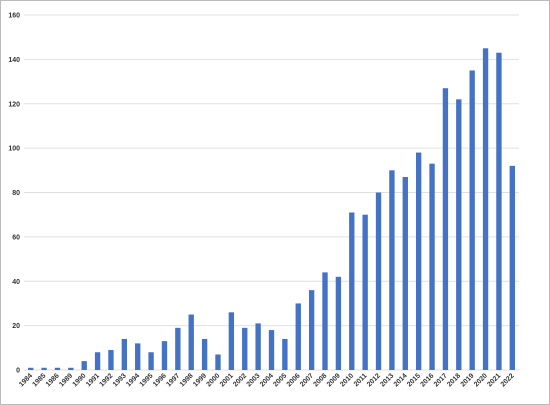 The height and width of the screenshot is (405, 550). What do you see at coordinates (14, 149) in the screenshot?
I see `y-tick-label: 100` at bounding box center [14, 149].